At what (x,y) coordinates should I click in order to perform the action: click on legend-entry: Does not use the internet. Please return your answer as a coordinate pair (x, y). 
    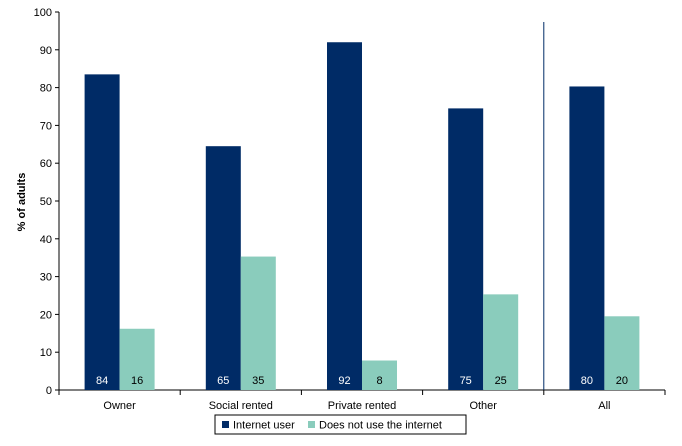
    Looking at the image, I should click on (380, 426).